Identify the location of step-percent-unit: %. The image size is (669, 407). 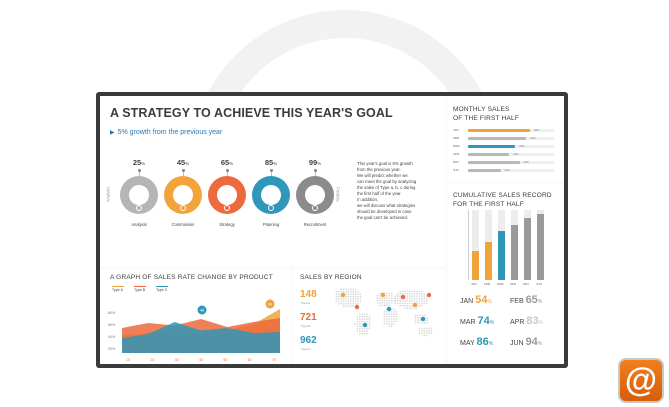
(143, 163).